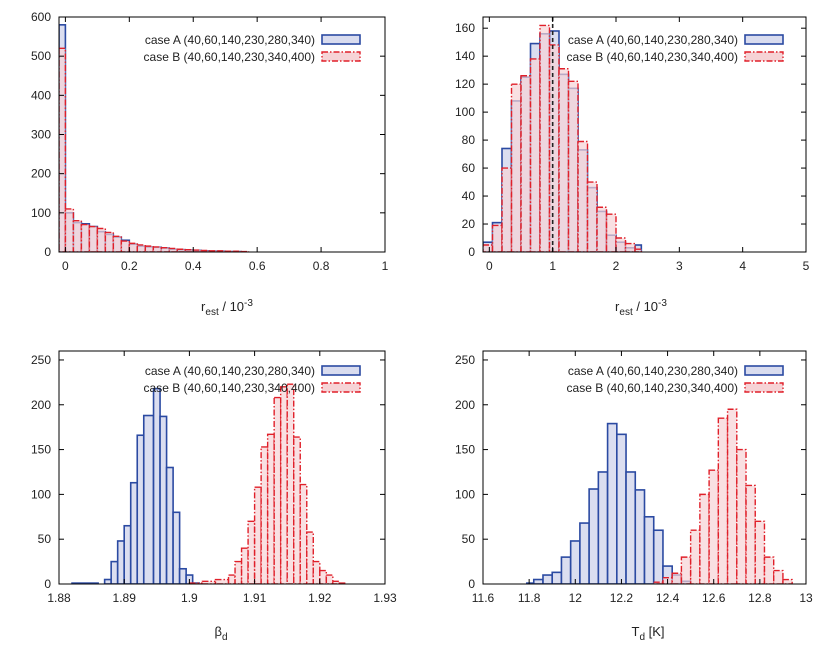 The height and width of the screenshot is (660, 830). What do you see at coordinates (321, 266) in the screenshot?
I see `x-tick-label: 0.8` at bounding box center [321, 266].